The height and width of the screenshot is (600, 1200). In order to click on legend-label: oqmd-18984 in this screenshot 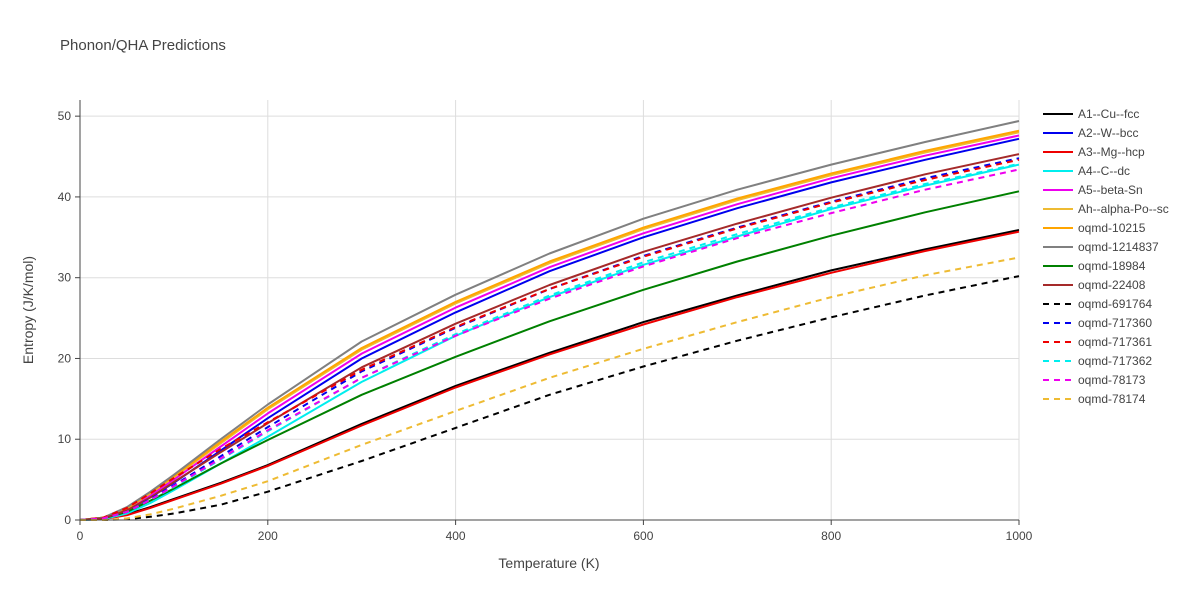, I will do `click(1112, 266)`.